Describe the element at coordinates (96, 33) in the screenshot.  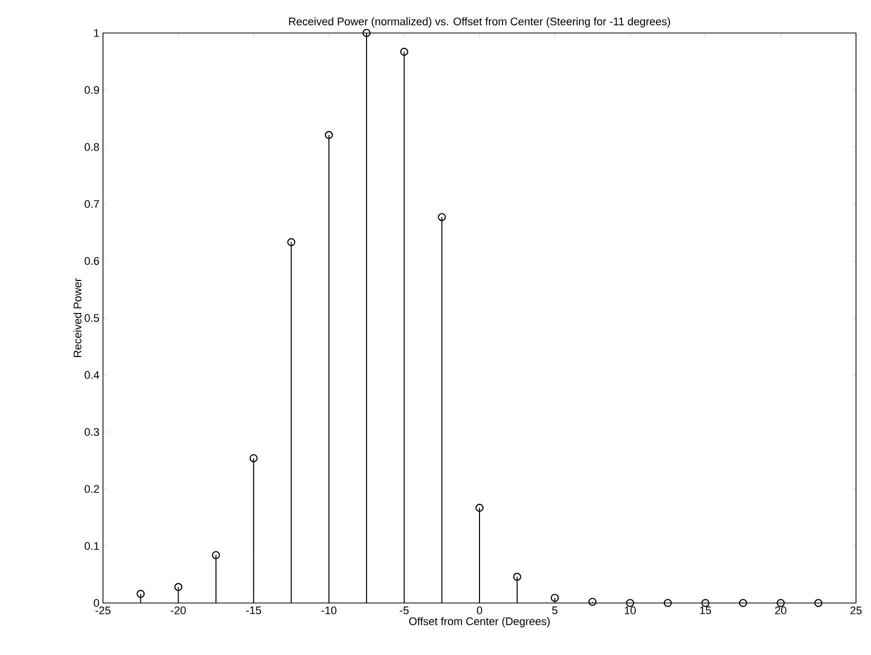
I see `y-tick-label: 1` at that location.